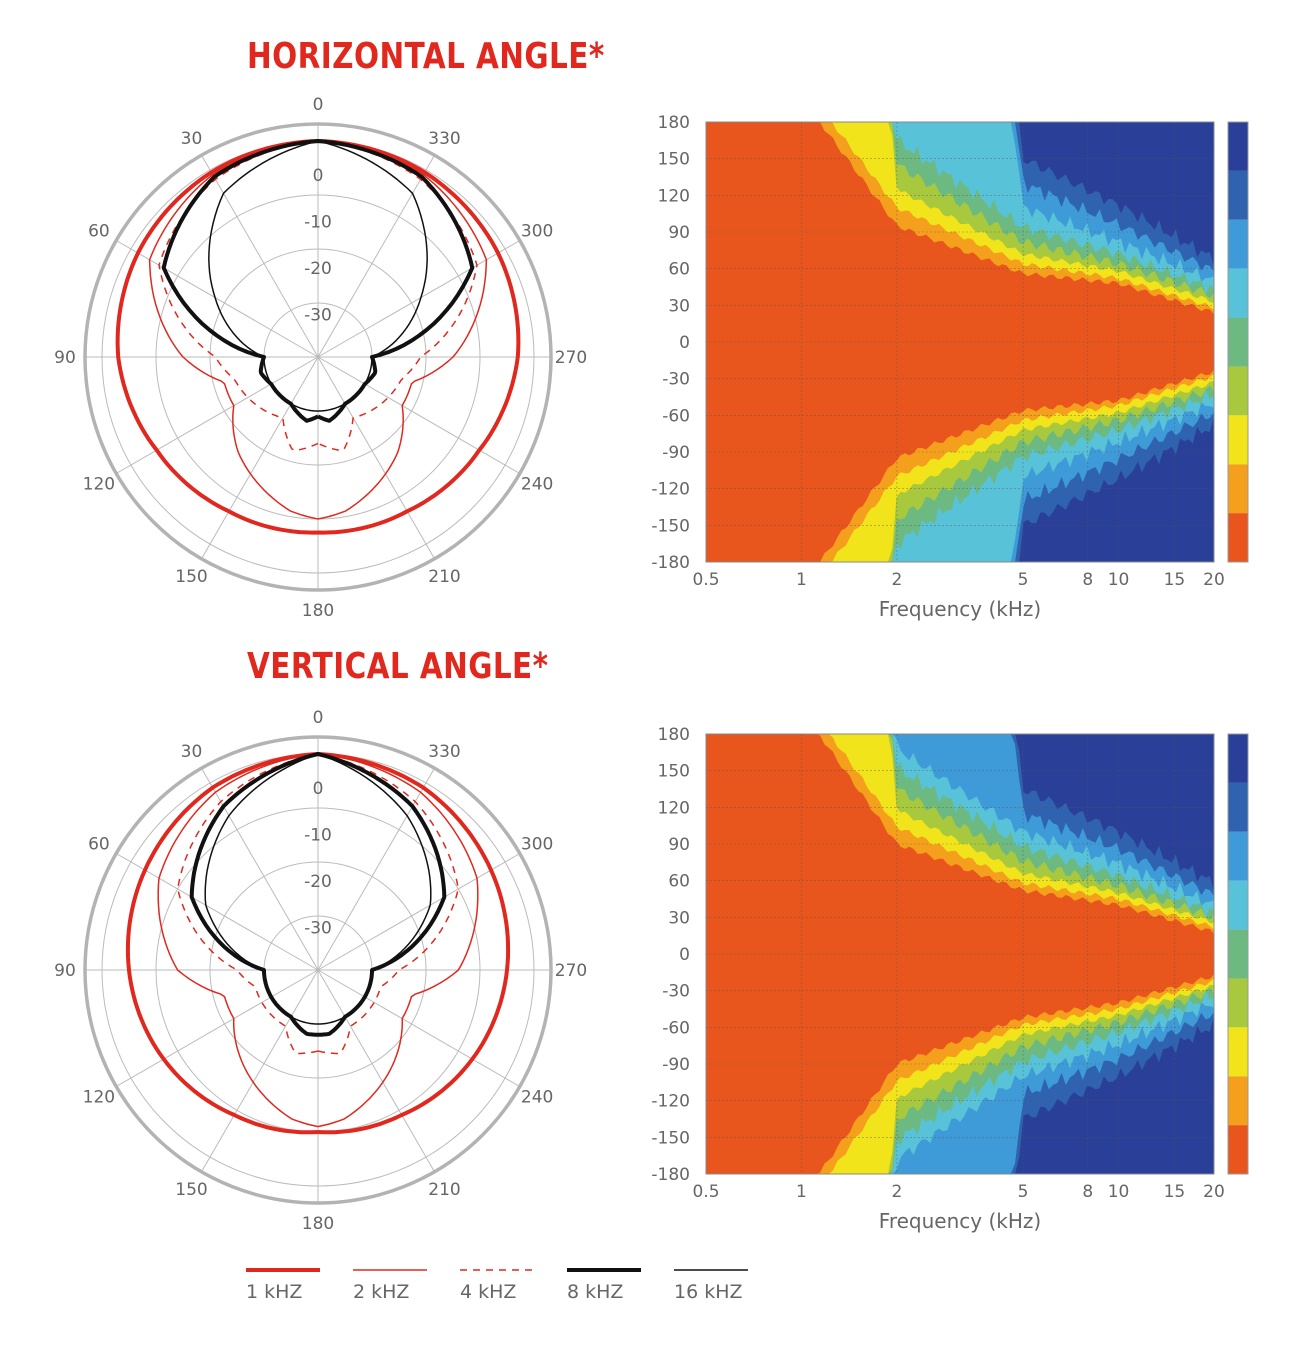  What do you see at coordinates (670, 526) in the screenshot?
I see `heatmap-y-tick: -150` at bounding box center [670, 526].